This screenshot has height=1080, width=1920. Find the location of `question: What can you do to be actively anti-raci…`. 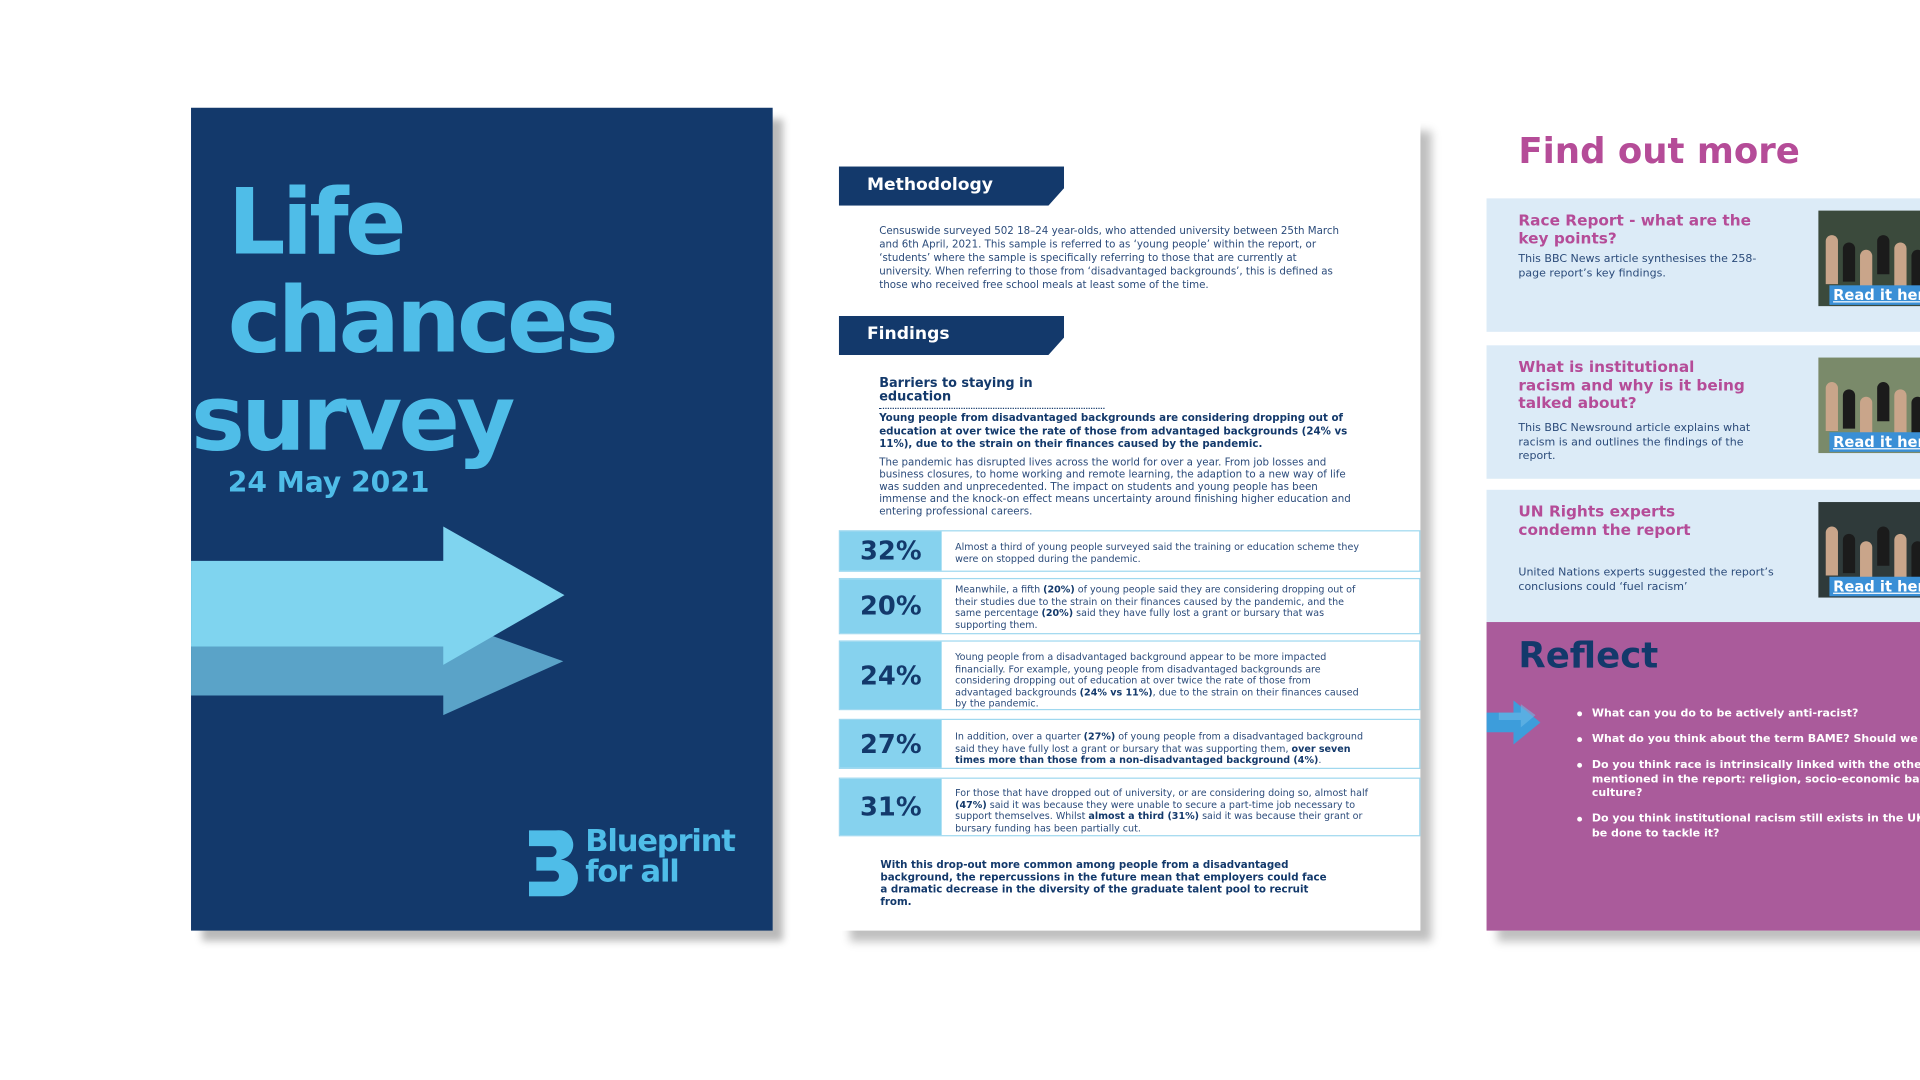

question: What can you do to be actively anti-raci… is located at coordinates (1725, 714).